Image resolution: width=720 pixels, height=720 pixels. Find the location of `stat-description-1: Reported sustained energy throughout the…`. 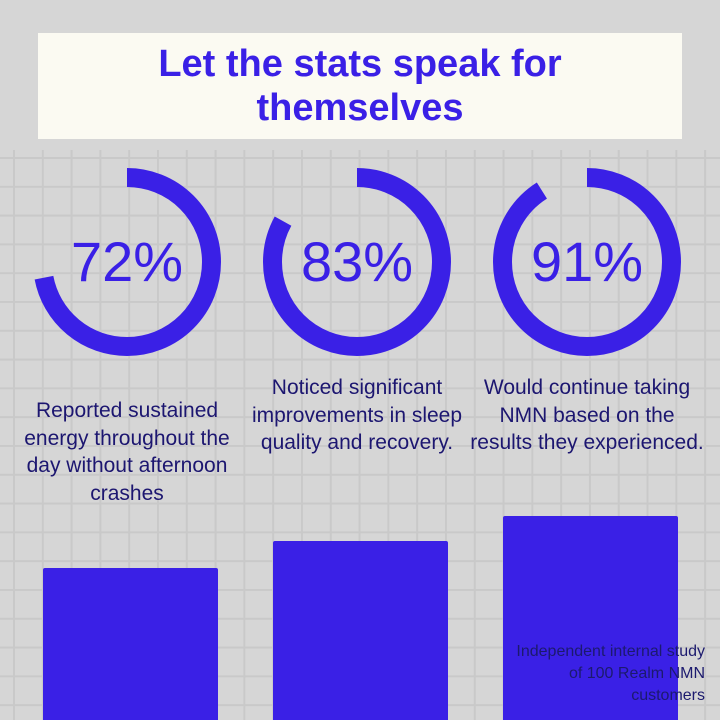

stat-description-1: Reported sustained energy throughout the… is located at coordinates (127, 452).